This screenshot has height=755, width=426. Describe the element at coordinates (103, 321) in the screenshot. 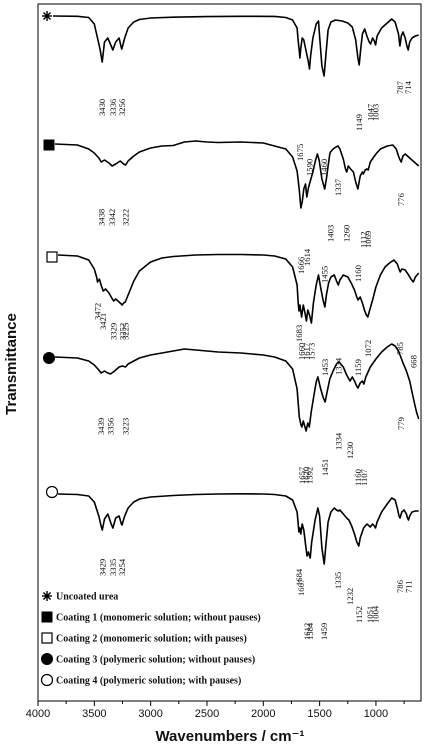

I see `peak-label: 3421` at that location.